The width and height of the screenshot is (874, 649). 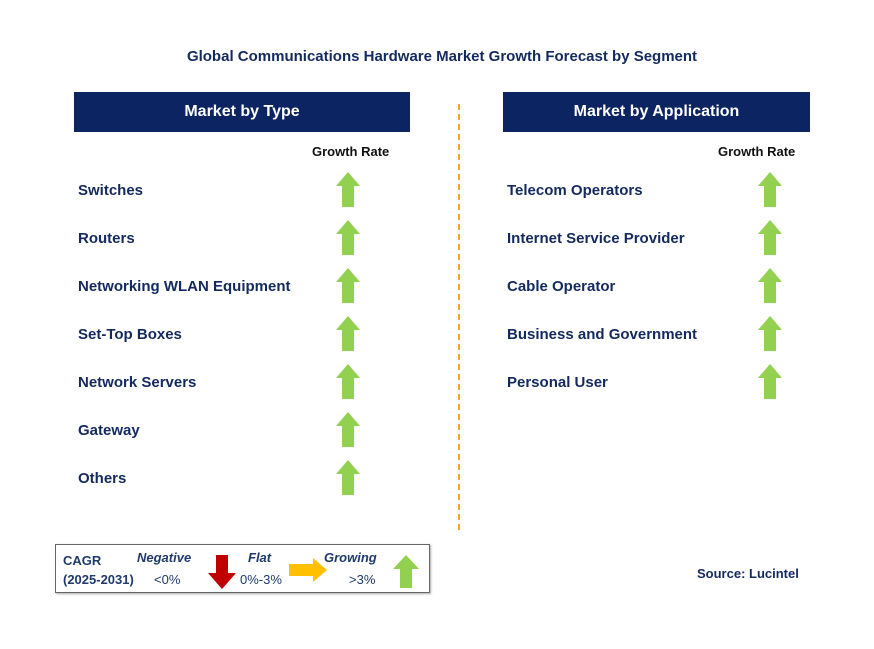 I want to click on legend-negative-range: <0%, so click(x=167, y=579).